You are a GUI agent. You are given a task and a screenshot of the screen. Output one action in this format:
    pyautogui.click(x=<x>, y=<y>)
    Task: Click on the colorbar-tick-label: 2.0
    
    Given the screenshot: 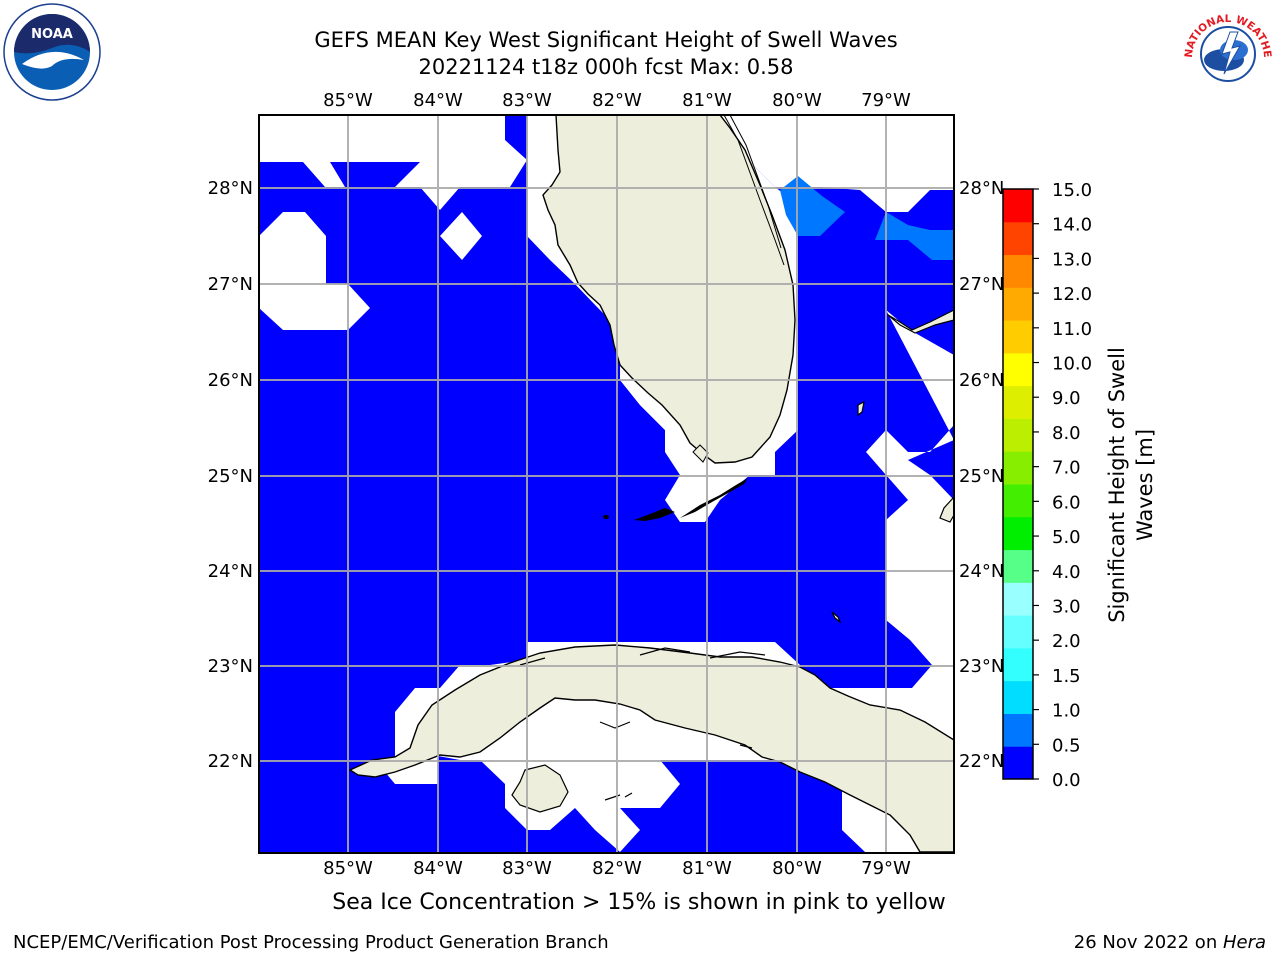 What is the action you would take?
    pyautogui.click(x=1066, y=641)
    